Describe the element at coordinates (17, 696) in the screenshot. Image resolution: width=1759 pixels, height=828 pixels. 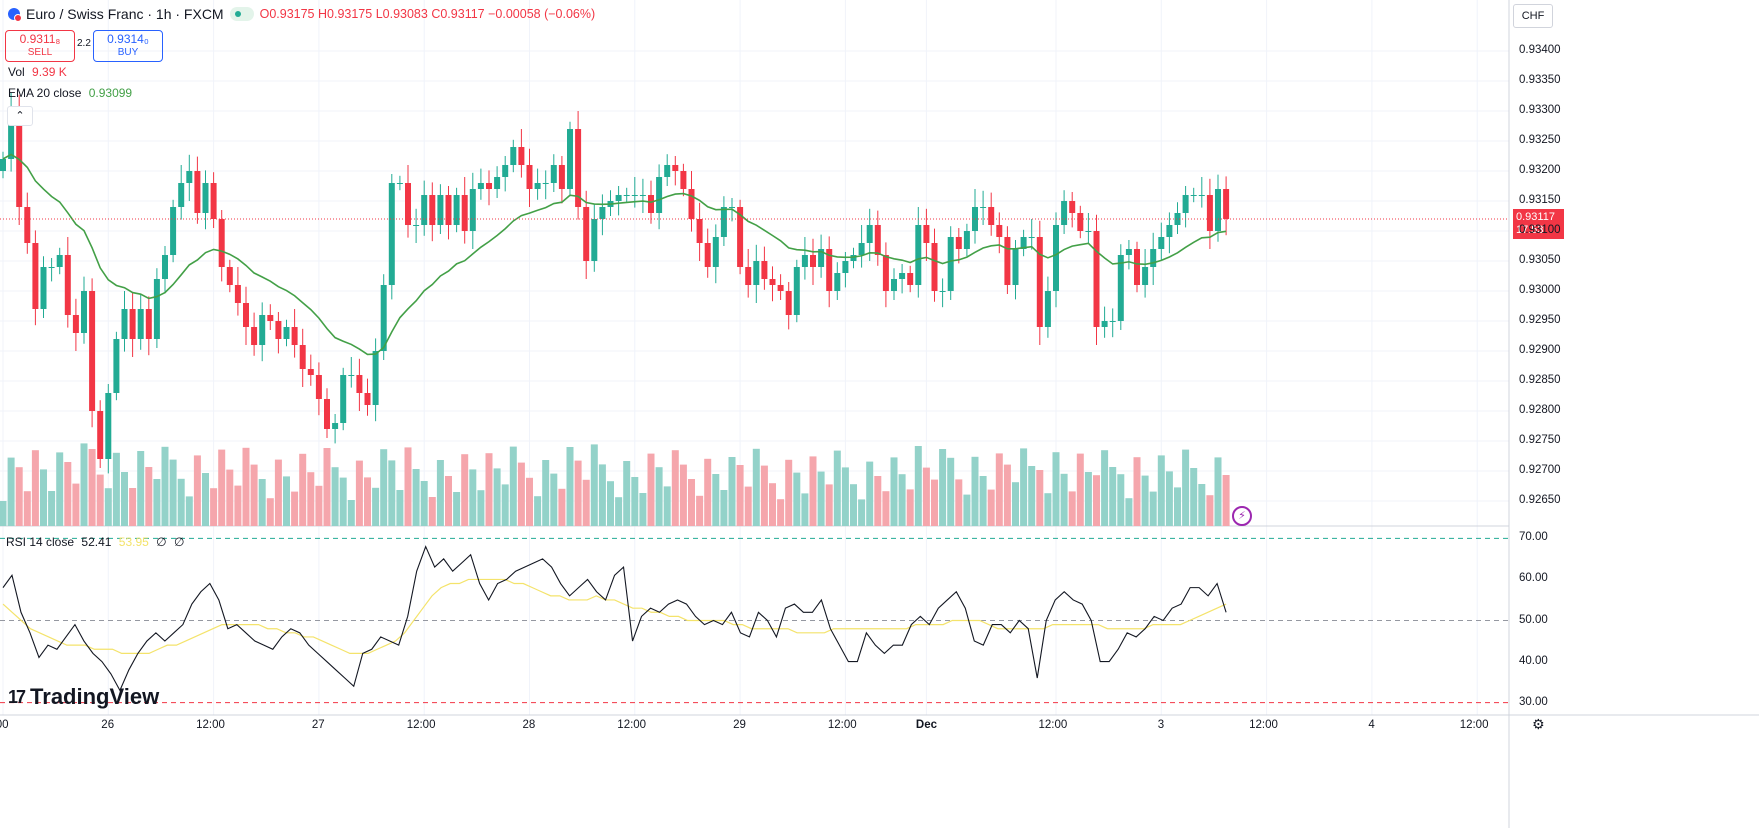
I see `tradingview-logo-mark: 17` at that location.